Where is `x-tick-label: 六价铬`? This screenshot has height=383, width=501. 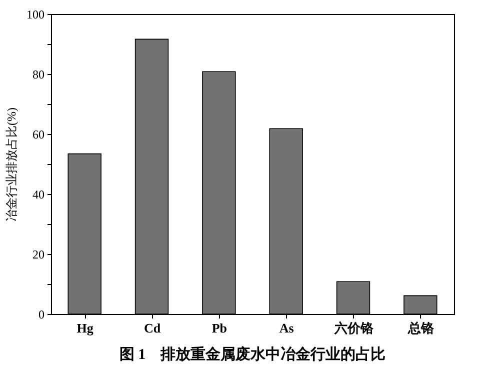
x-tick-label: 六价铬 is located at coordinates (353, 328).